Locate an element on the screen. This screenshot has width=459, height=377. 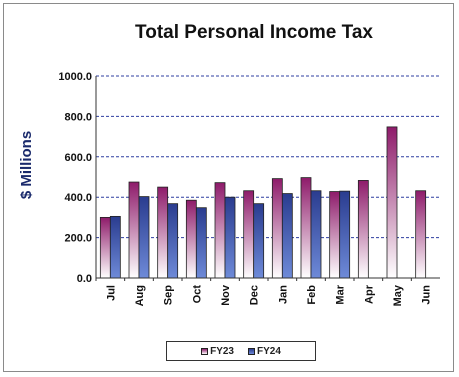
legend-item-fy23: FY23 is located at coordinates (217, 351).